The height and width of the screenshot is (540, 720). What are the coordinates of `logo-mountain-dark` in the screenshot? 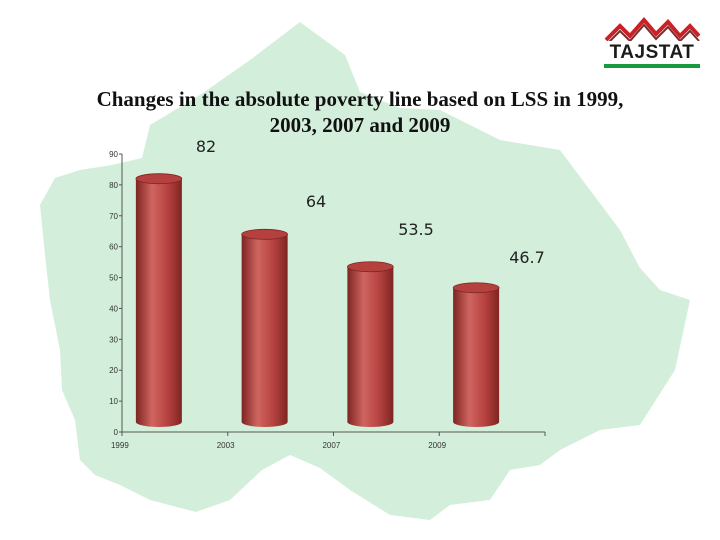 It's located at (652, 34).